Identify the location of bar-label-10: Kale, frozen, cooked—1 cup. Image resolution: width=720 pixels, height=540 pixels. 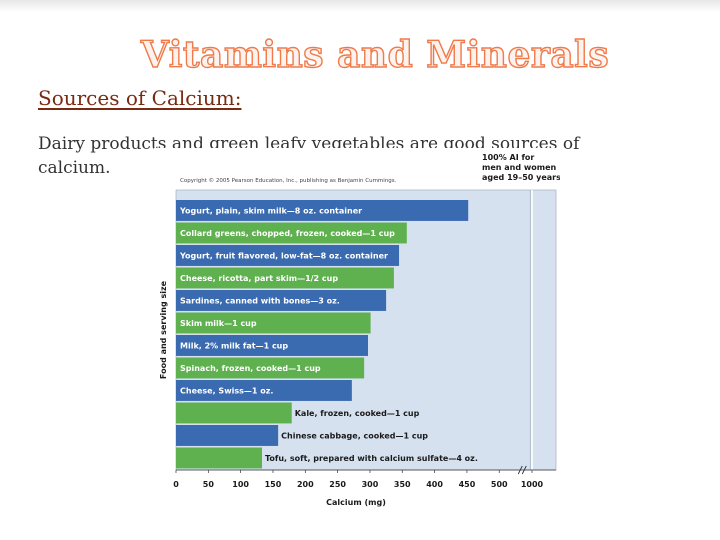
(357, 413).